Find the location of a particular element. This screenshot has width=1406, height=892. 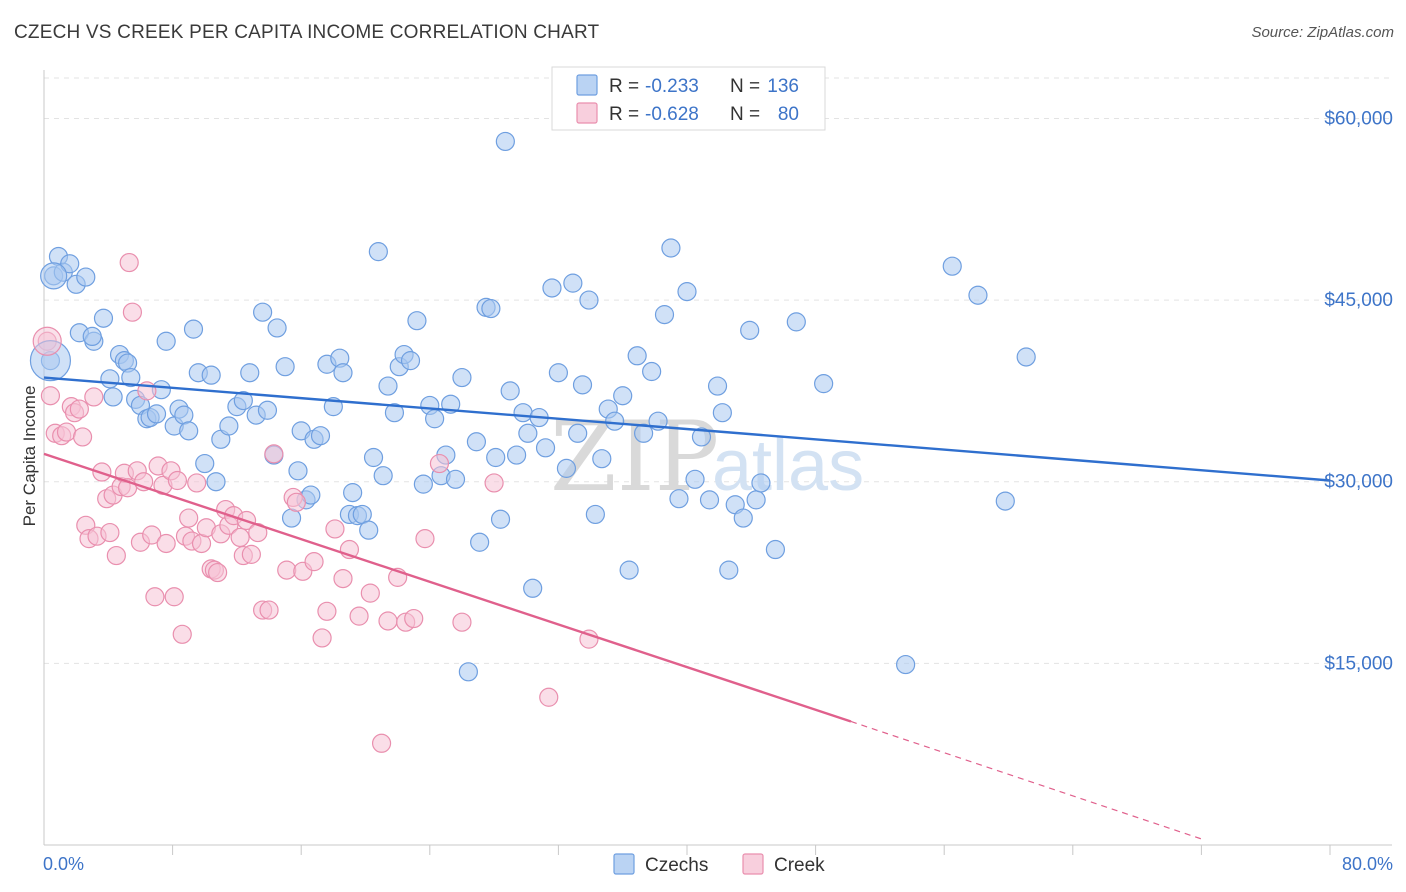

legend-swatch-czechs is located at coordinates (587, 85).